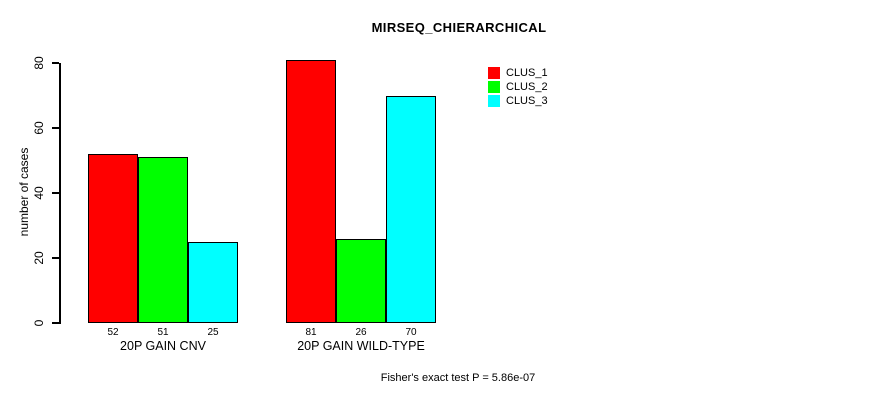 This screenshot has height=400, width=890. I want to click on bar-value-label: 81, so click(311, 332).